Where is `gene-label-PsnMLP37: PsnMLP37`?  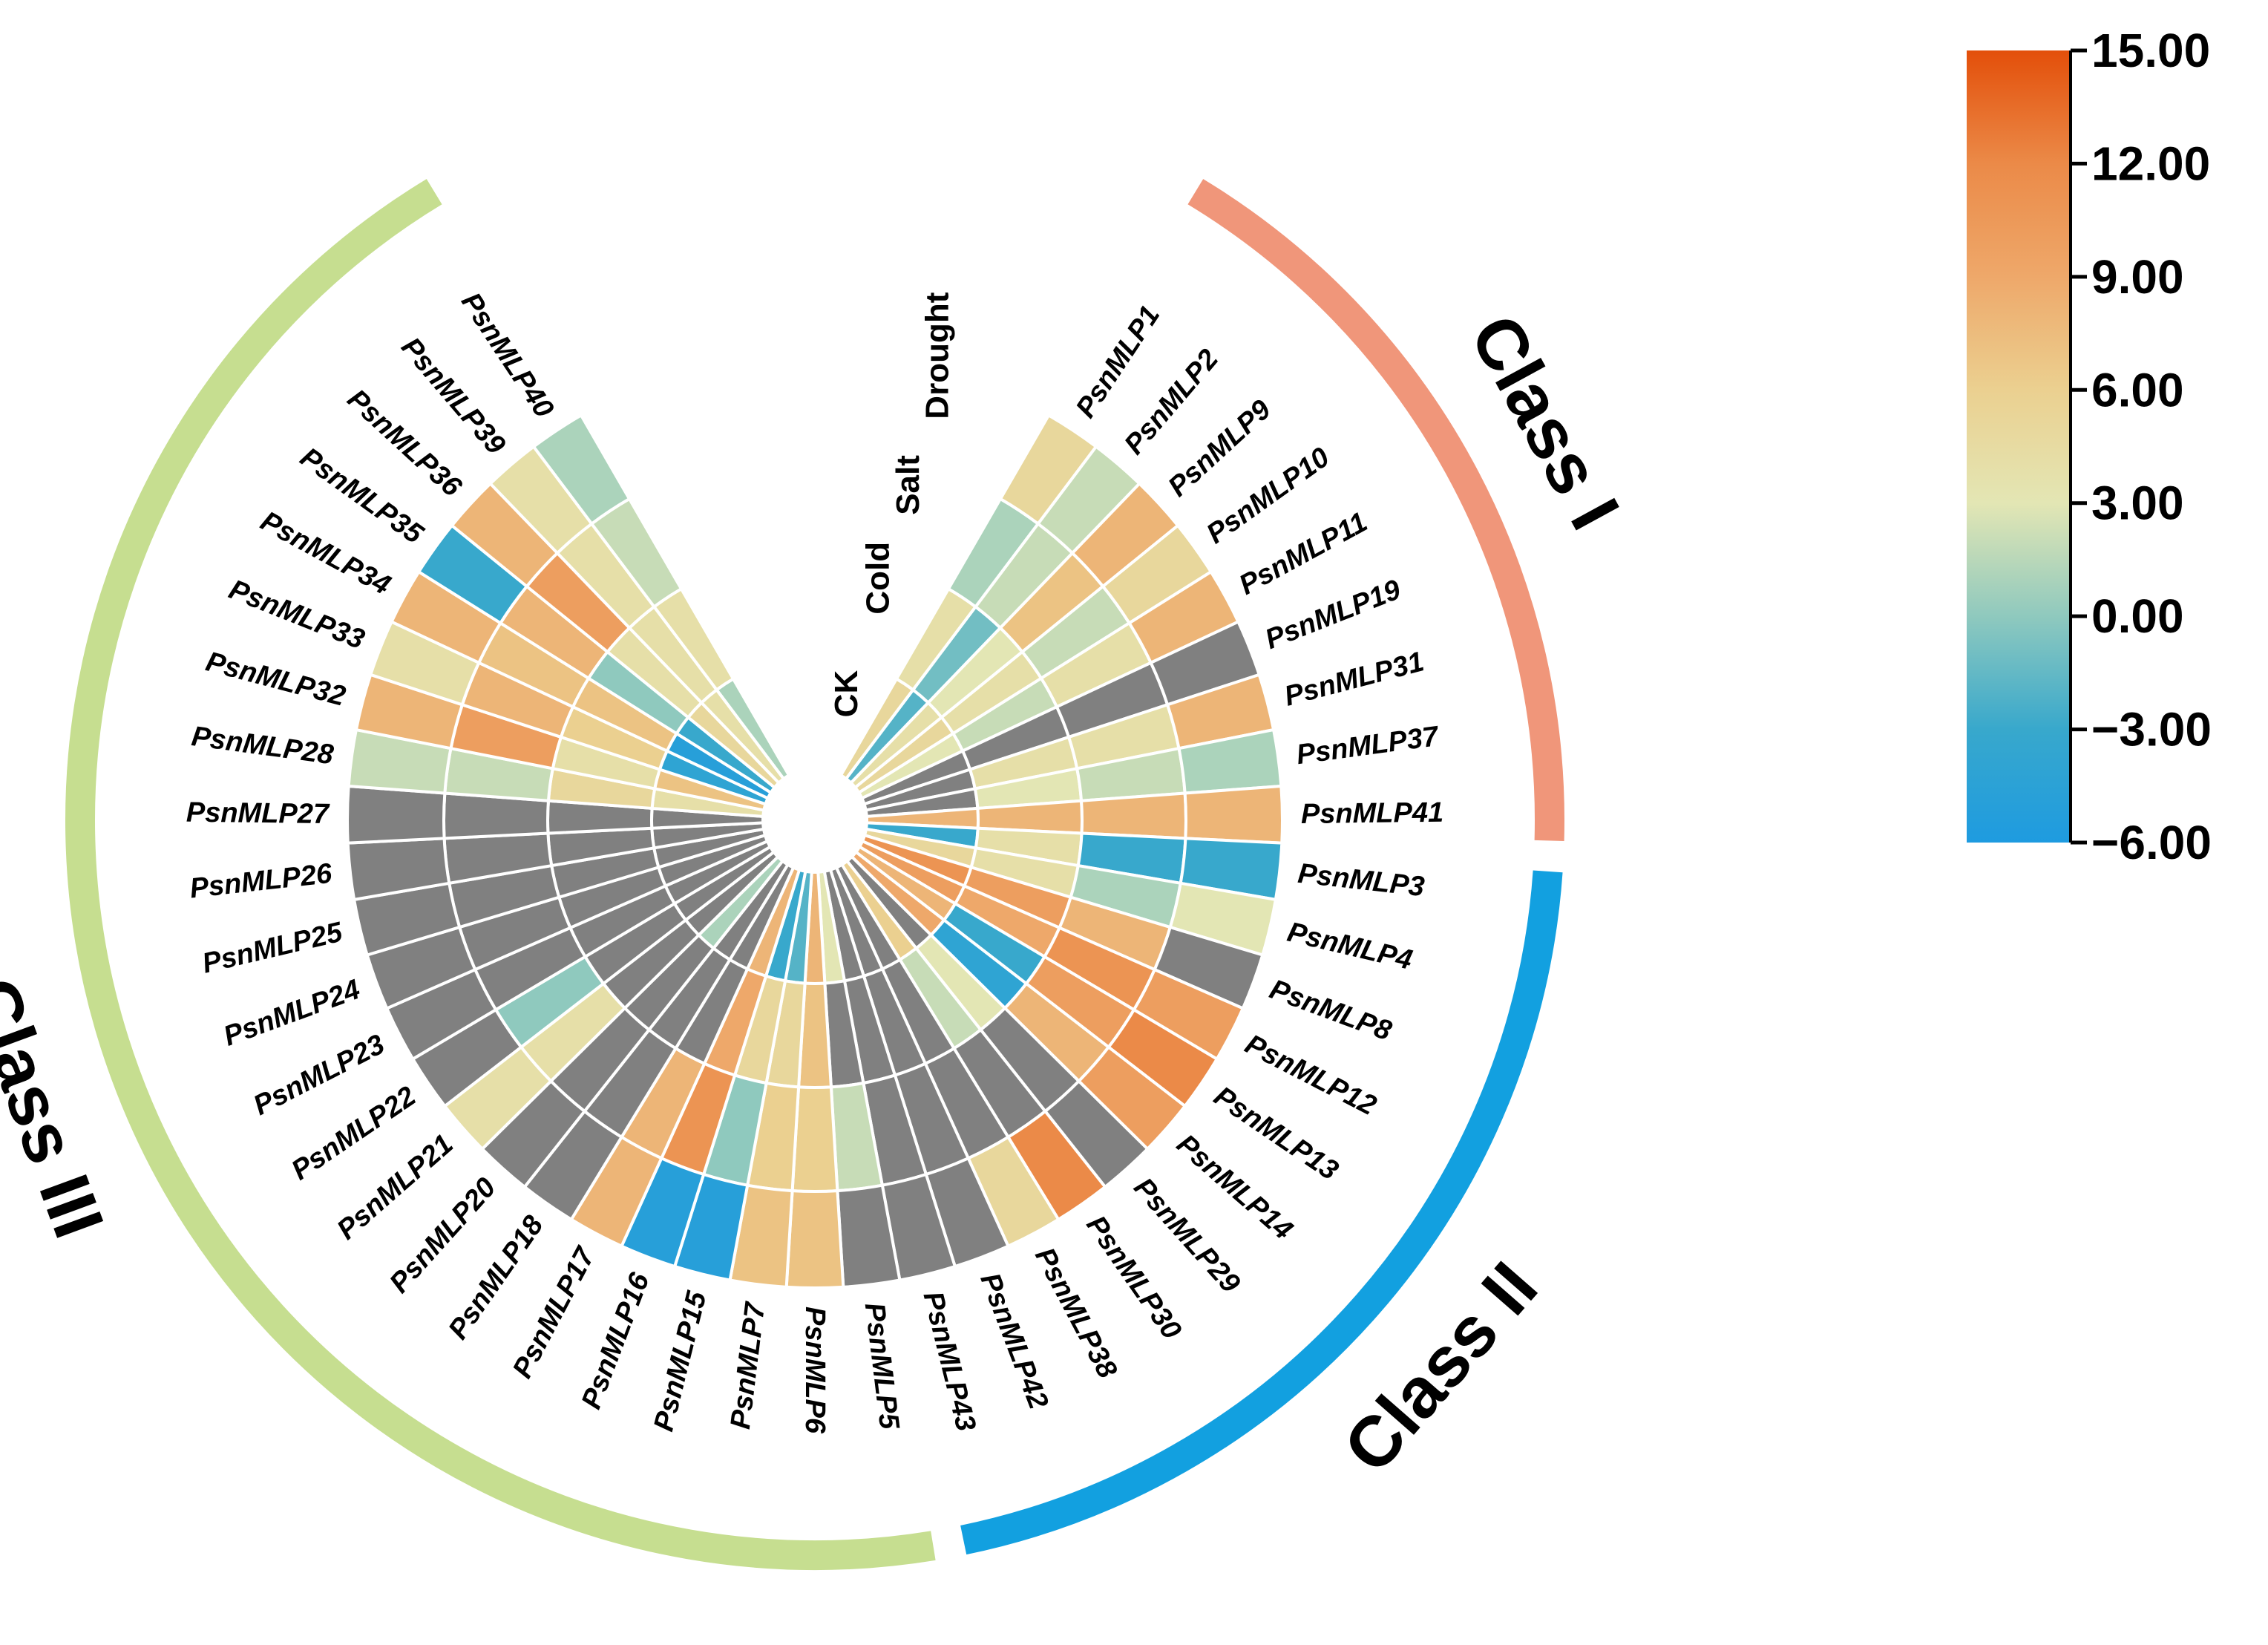
gene-label-PsnMLP37: PsnMLP37 is located at coordinates (1367, 746).